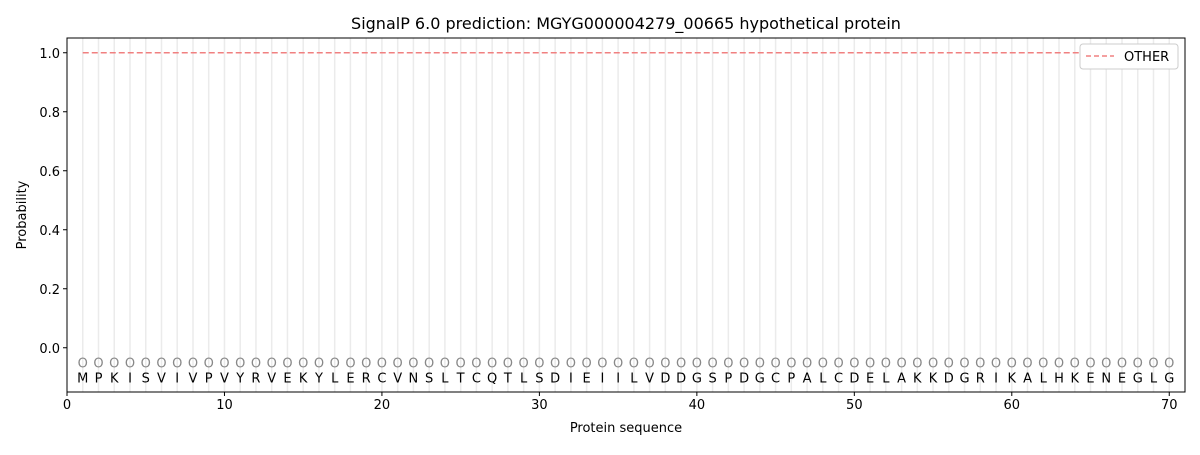 This screenshot has height=455, width=1200. What do you see at coordinates (854, 405) in the screenshot?
I see `x-tick-label: 50` at bounding box center [854, 405].